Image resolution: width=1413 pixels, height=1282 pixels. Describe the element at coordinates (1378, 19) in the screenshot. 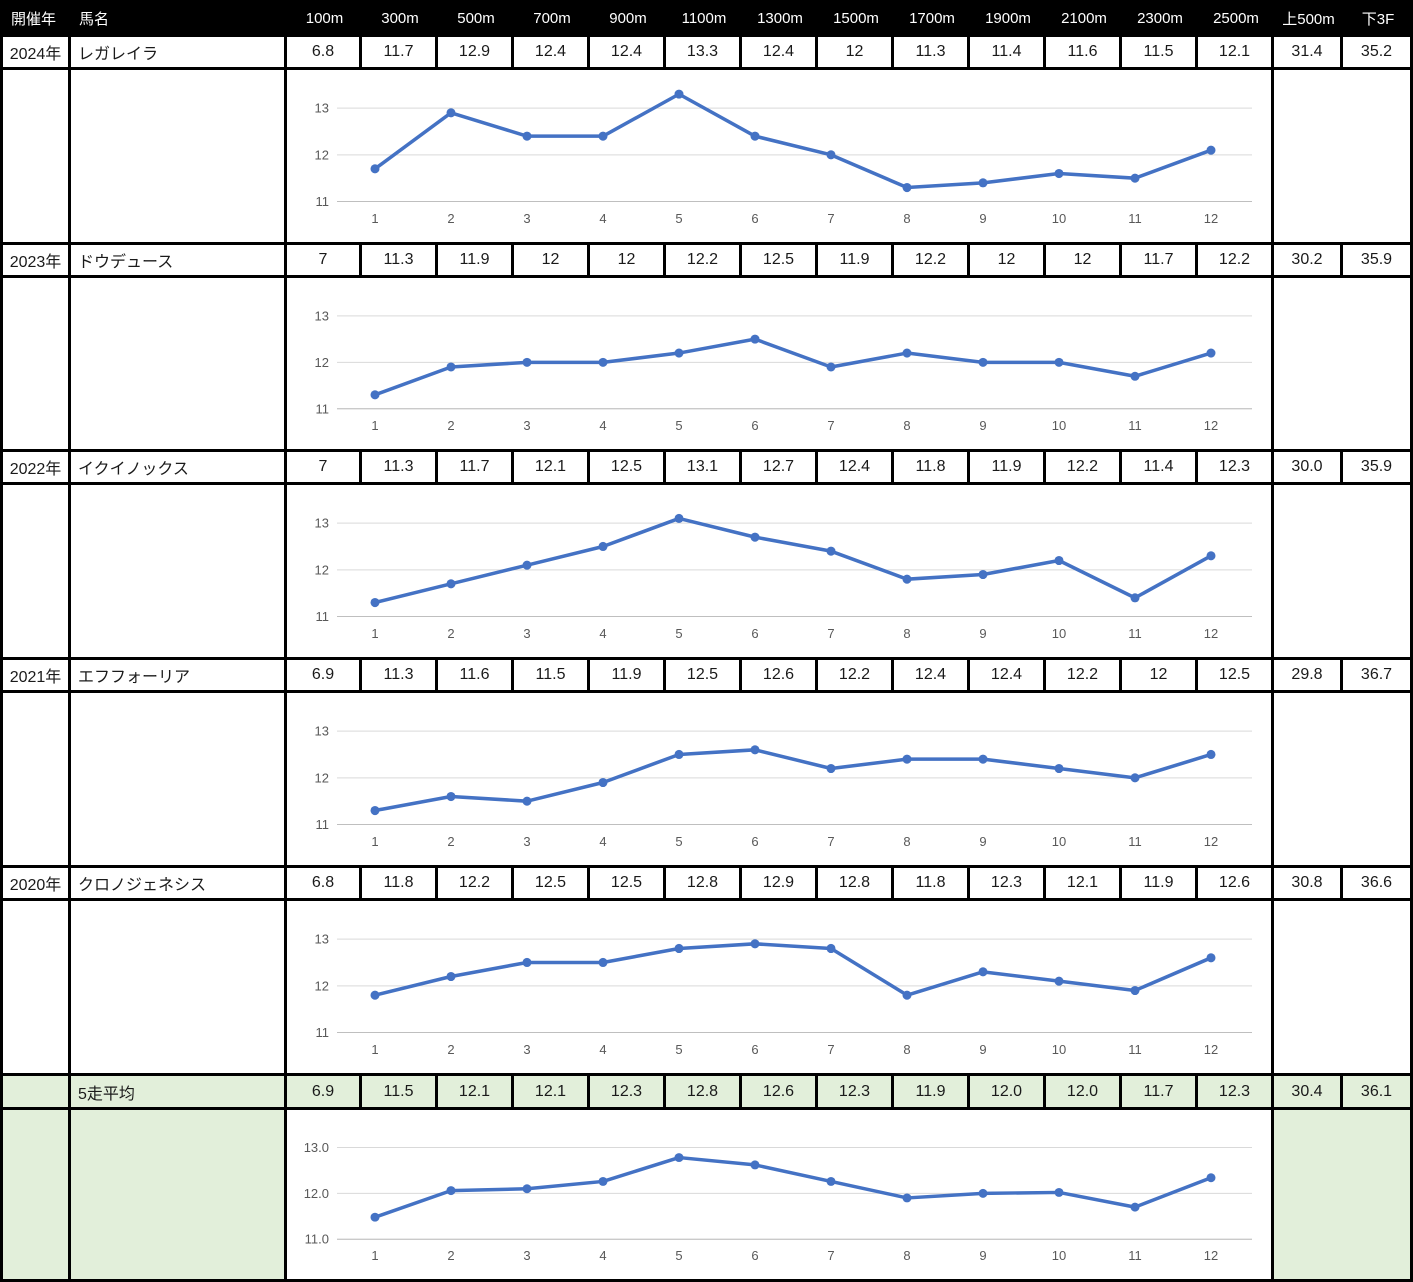

I see `header-cell-16: 下3F` at that location.